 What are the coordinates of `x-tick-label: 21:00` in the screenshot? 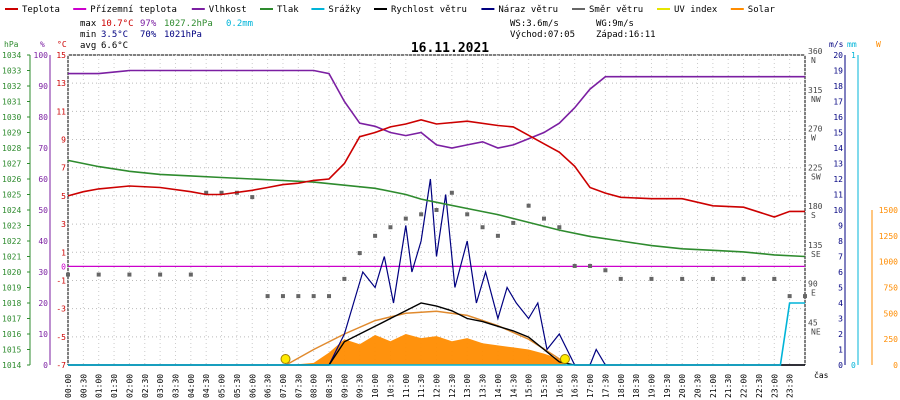 It's located at (713, 386).